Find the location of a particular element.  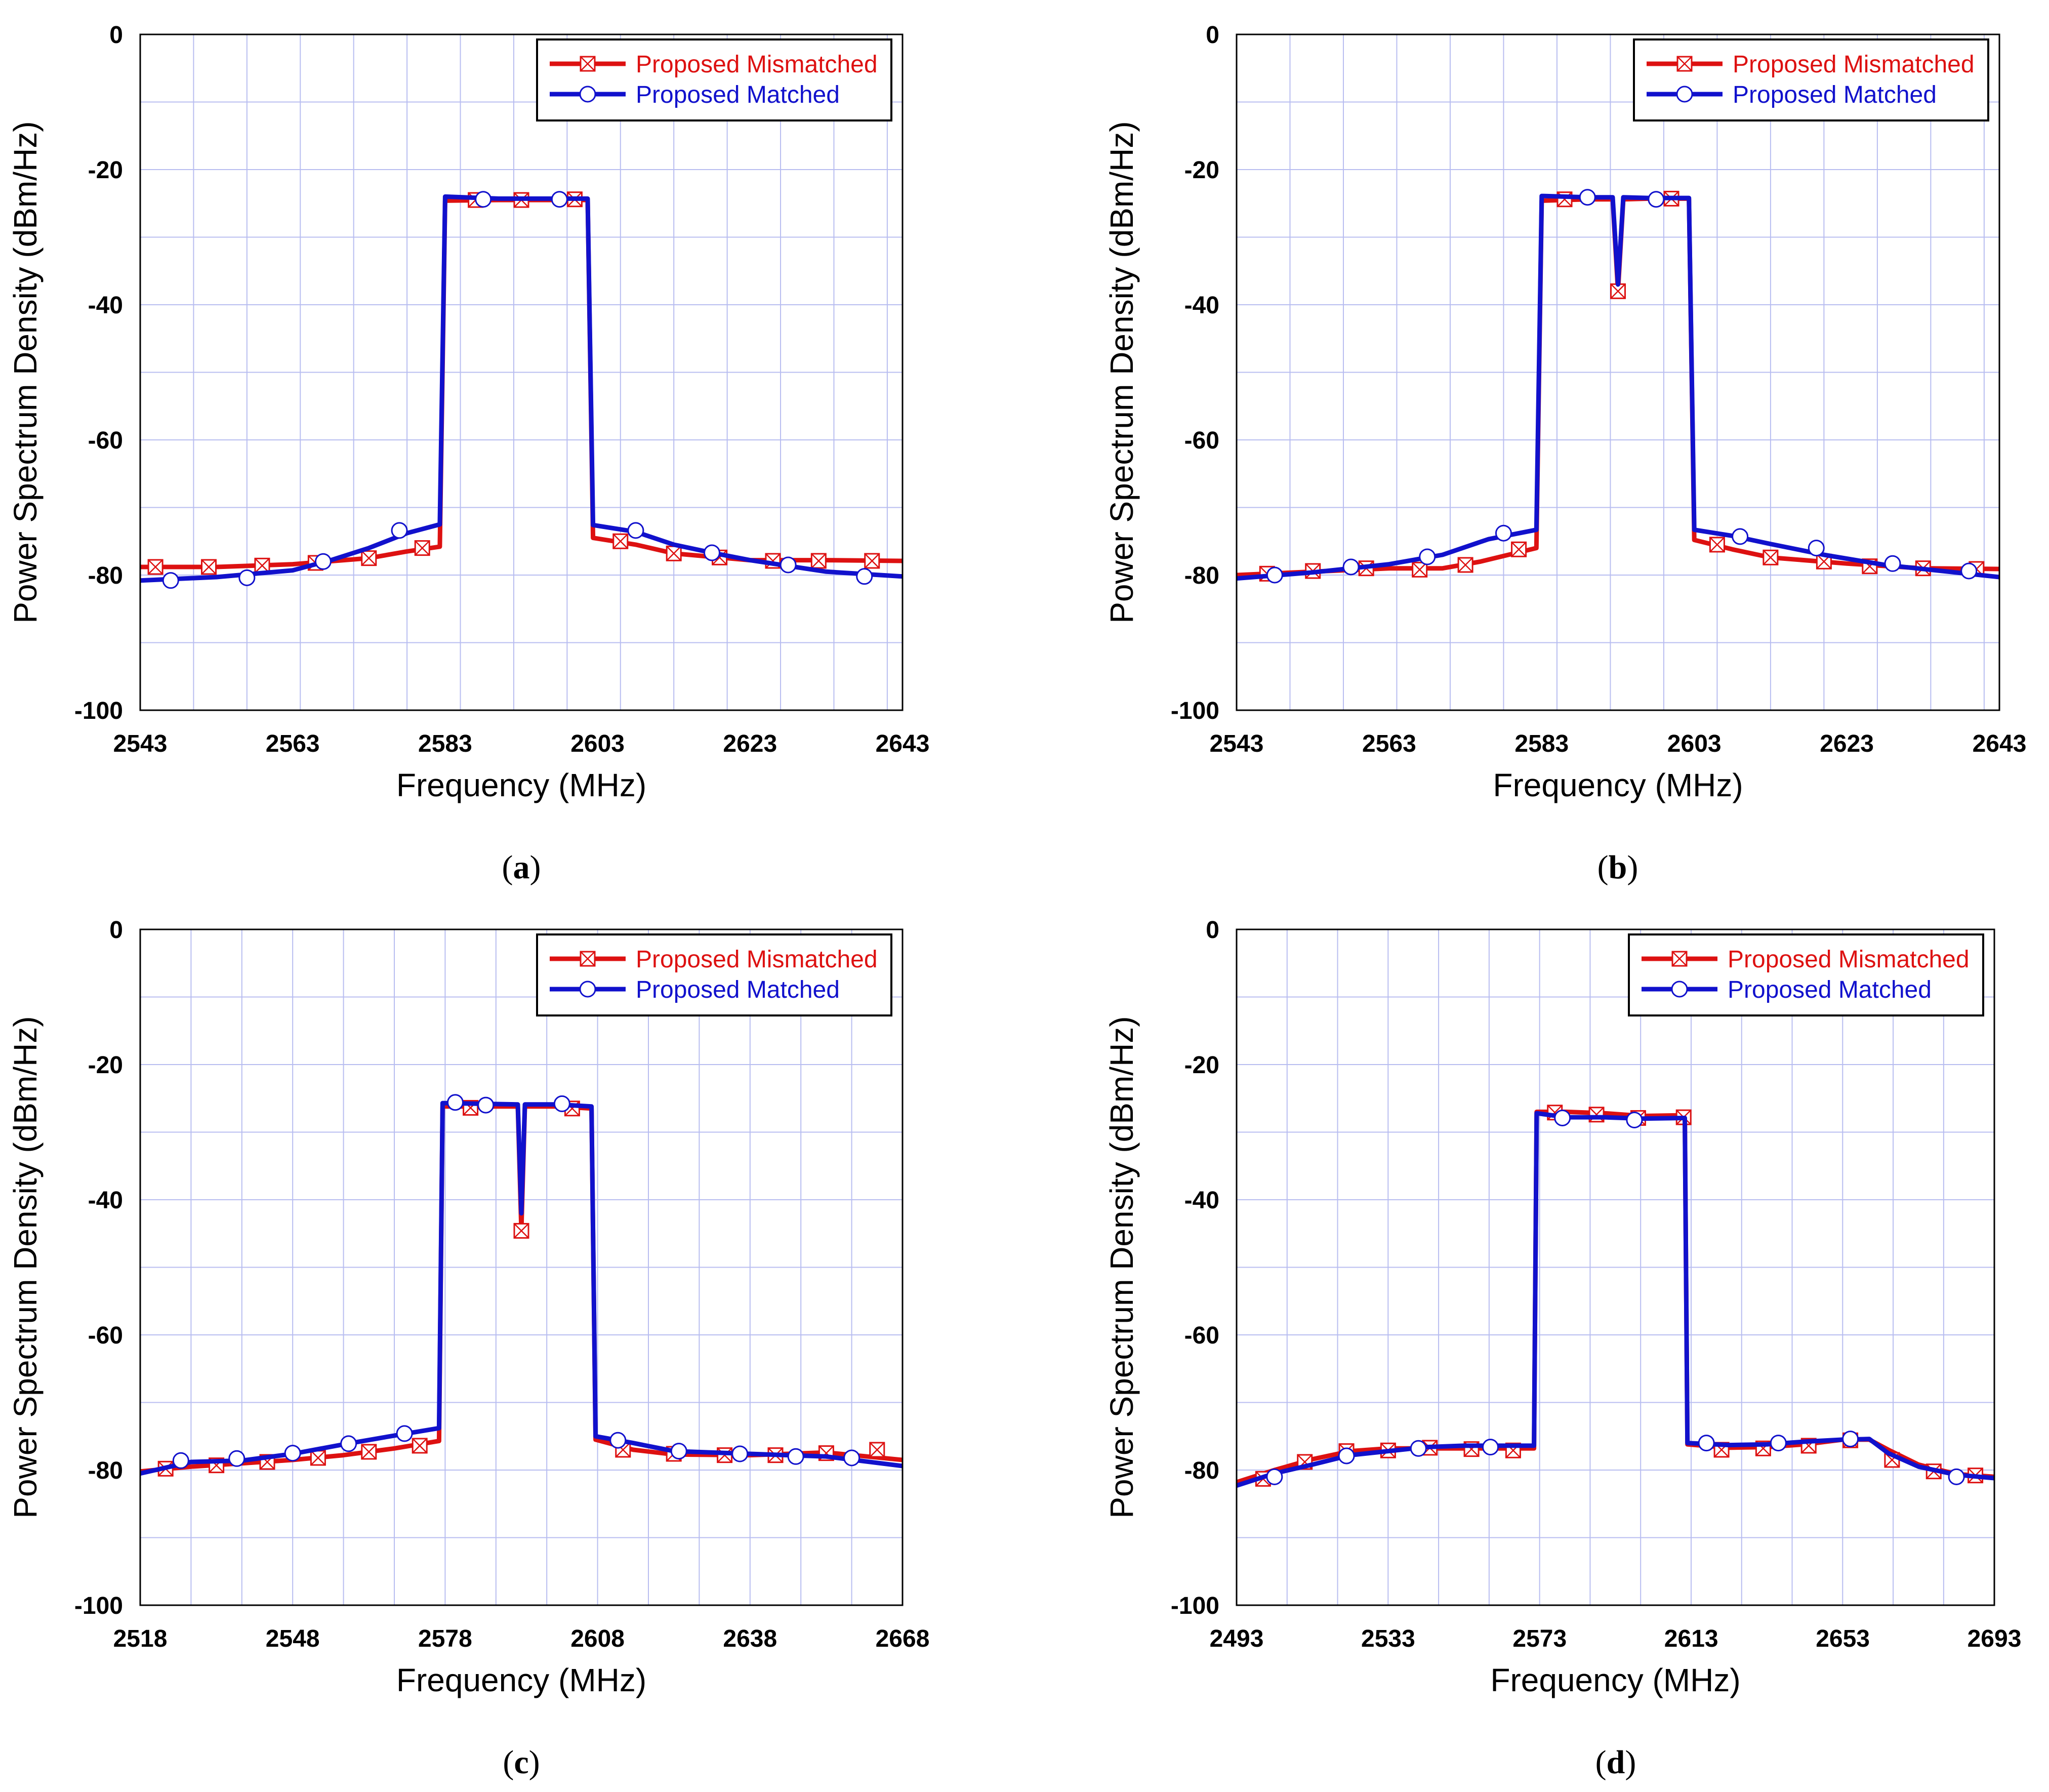

x-tick-label: 2653 is located at coordinates (1843, 1638).